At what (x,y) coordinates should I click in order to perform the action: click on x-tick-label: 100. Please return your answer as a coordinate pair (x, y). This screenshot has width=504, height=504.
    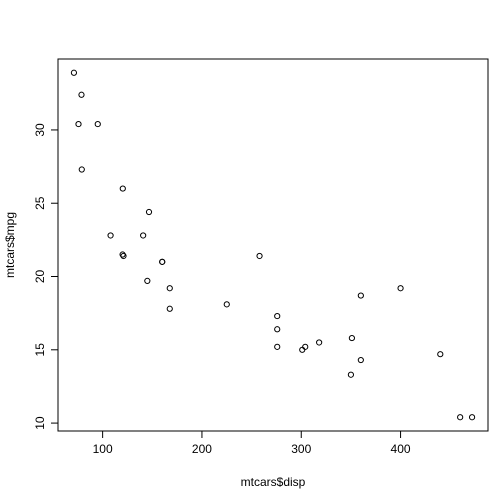
    Looking at the image, I should click on (103, 449).